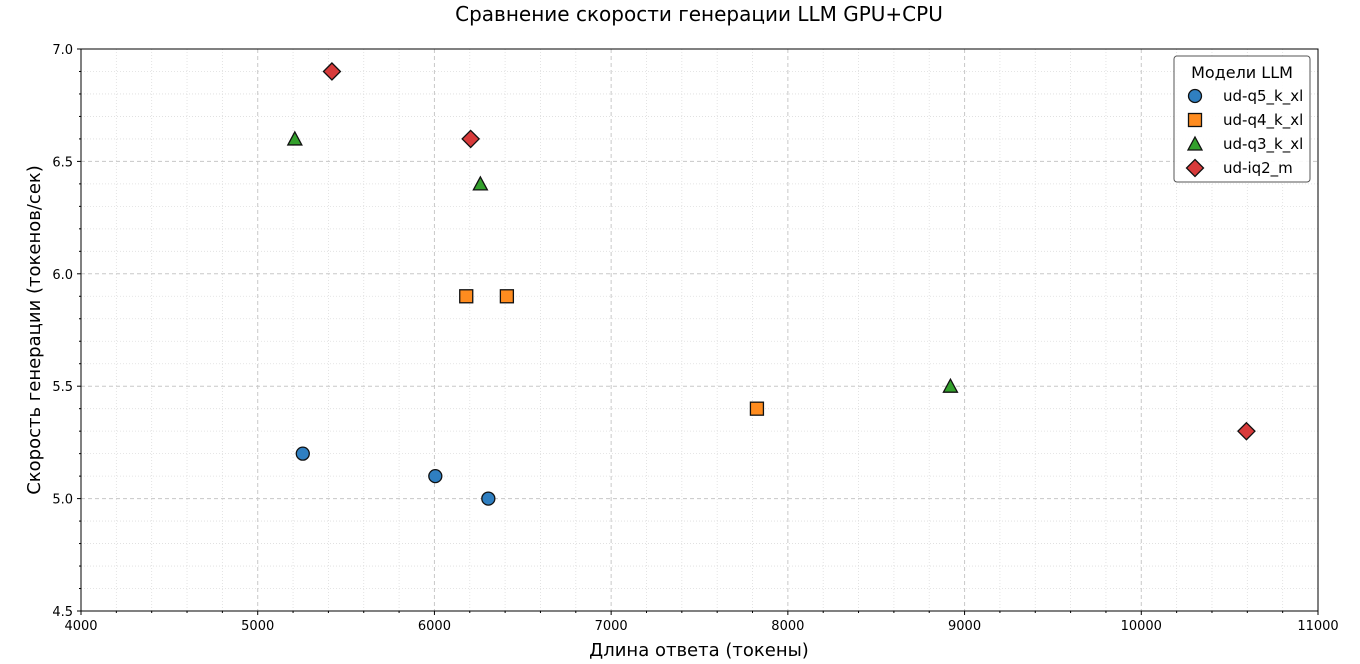  I want to click on legend-label: ud-iq2_m, so click(1258, 168).